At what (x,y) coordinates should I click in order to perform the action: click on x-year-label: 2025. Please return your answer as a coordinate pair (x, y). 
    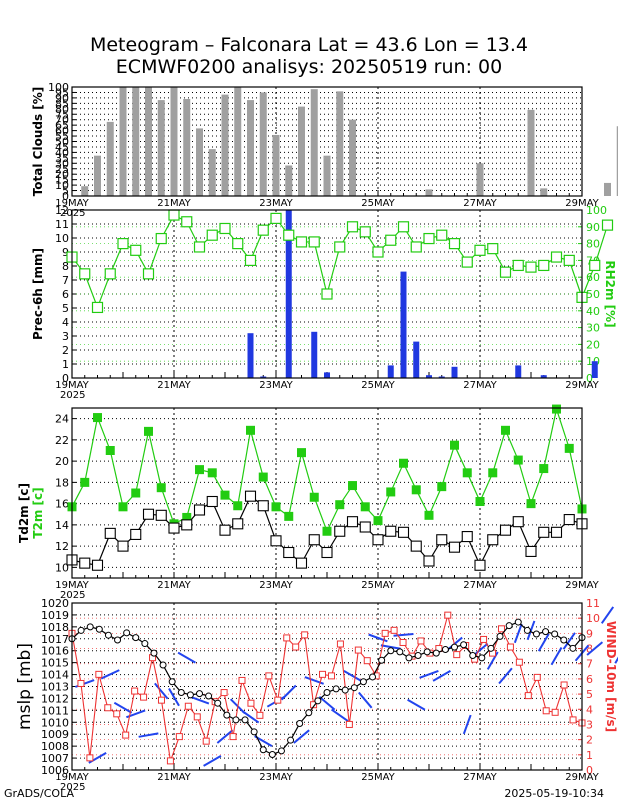
    Looking at the image, I should click on (72, 213).